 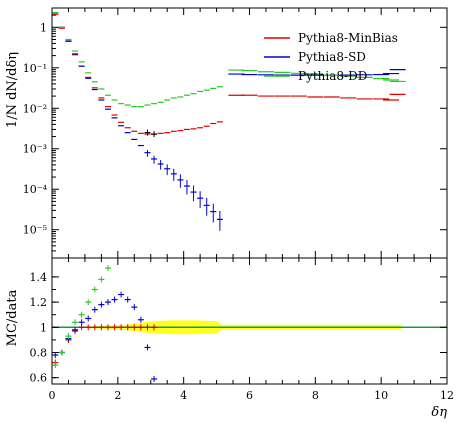 I want to click on x-tick-label: 12, so click(x=447, y=395).